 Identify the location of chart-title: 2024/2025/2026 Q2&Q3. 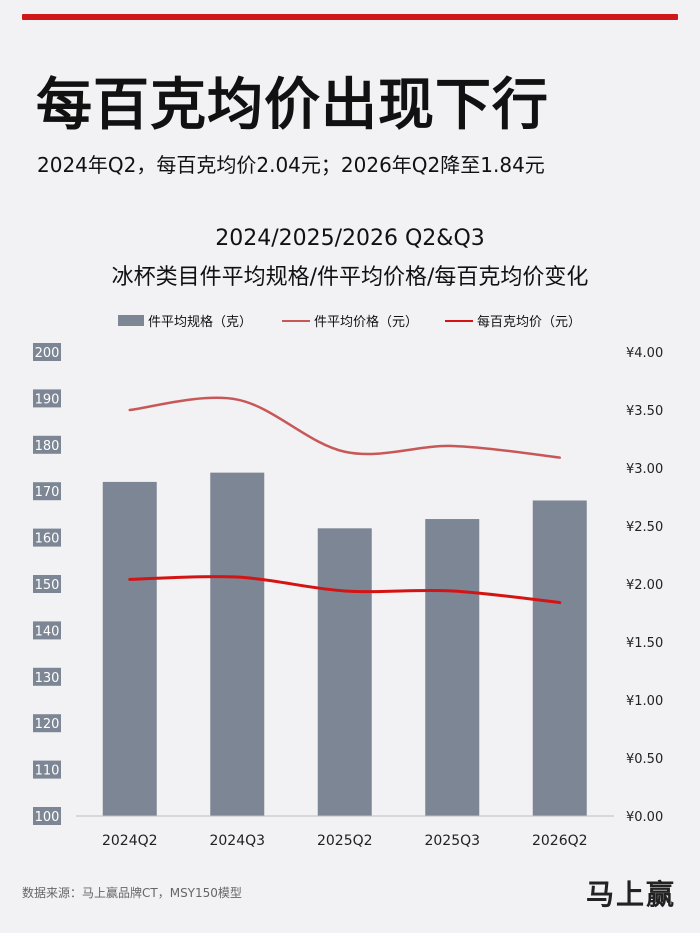
(350, 238).